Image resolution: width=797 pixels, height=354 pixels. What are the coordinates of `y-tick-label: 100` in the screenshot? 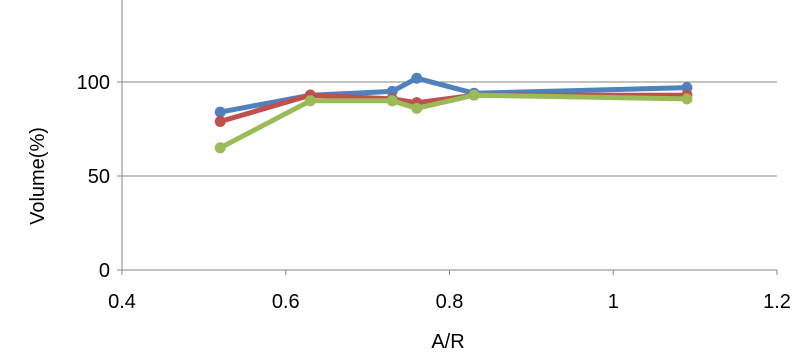 It's located at (93, 83).